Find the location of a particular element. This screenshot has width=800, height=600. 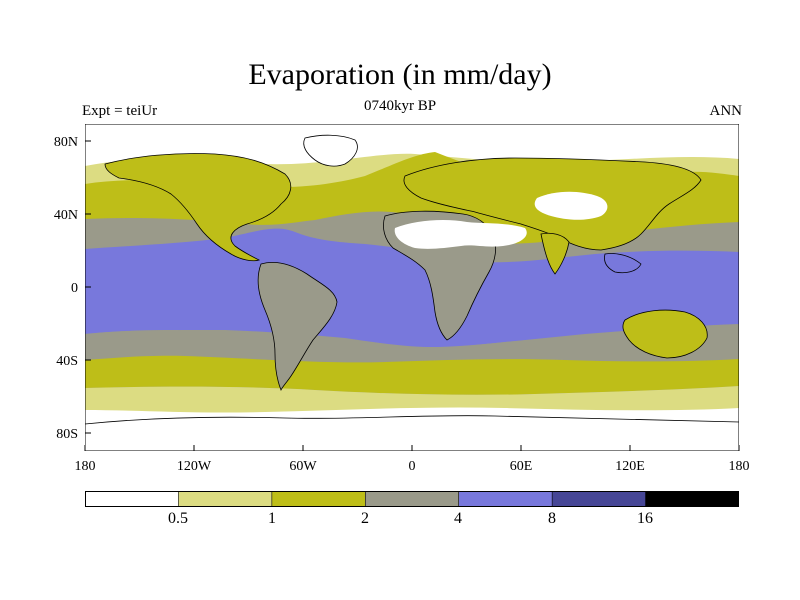

land-antarctica is located at coordinates (412, 433).